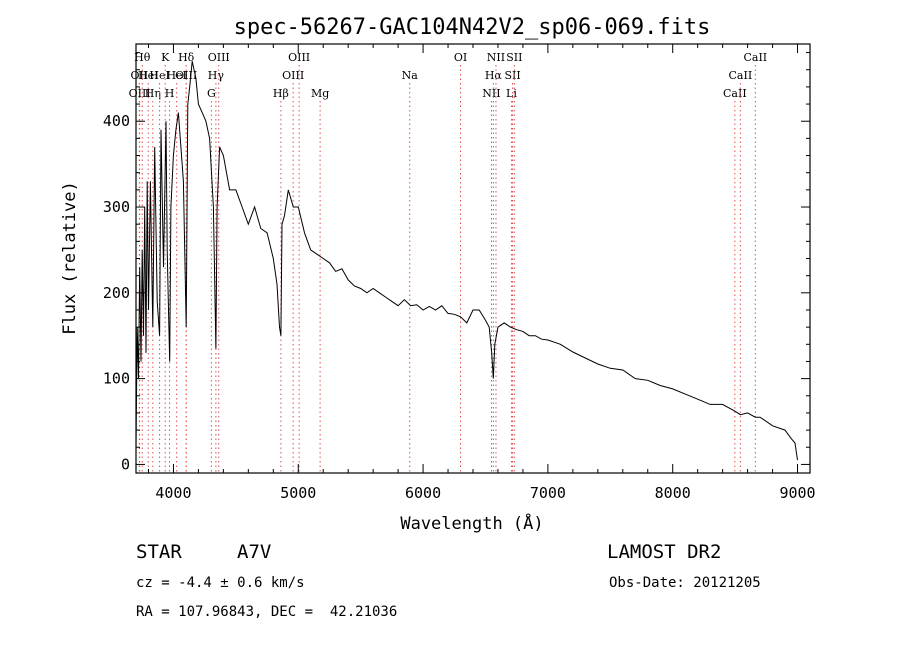 The width and height of the screenshot is (900, 650). I want to click on x-tick-label: 7000, so click(548, 493).